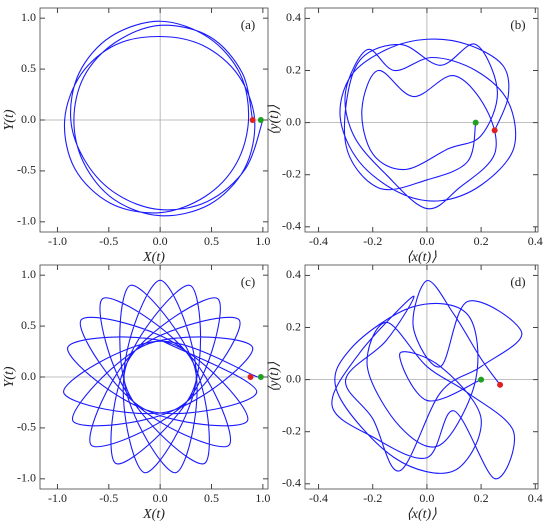 The height and width of the screenshot is (528, 550). Describe the element at coordinates (517, 24) in the screenshot. I see `panel-label: (b)` at that location.